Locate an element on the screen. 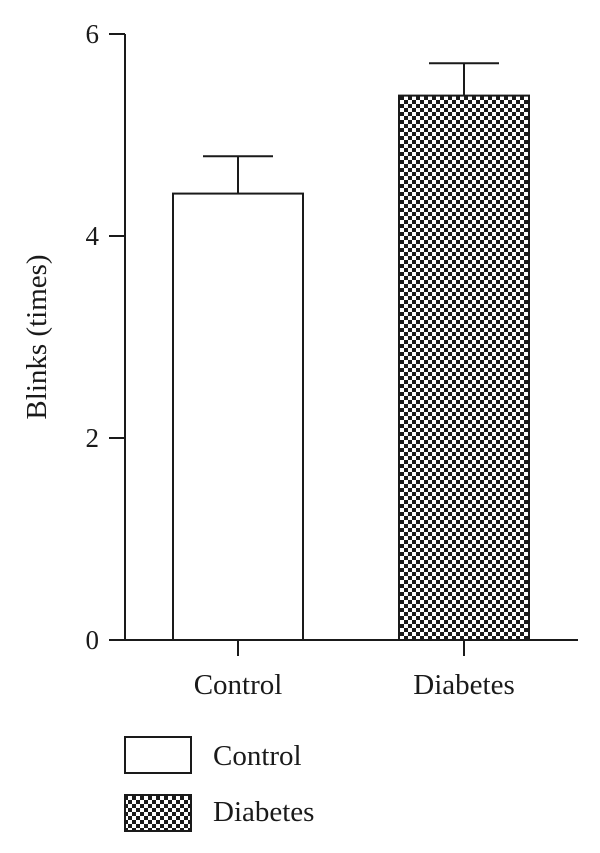  legend-label-control: Control is located at coordinates (257, 756).